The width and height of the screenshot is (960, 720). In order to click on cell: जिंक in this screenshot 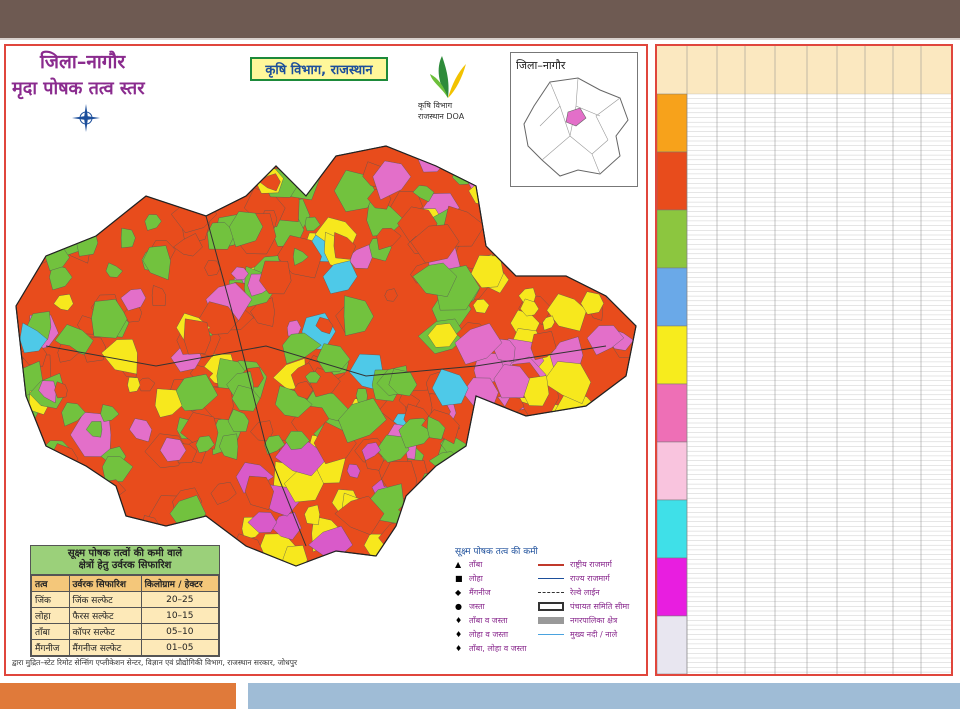, I will do `click(50, 599)`.